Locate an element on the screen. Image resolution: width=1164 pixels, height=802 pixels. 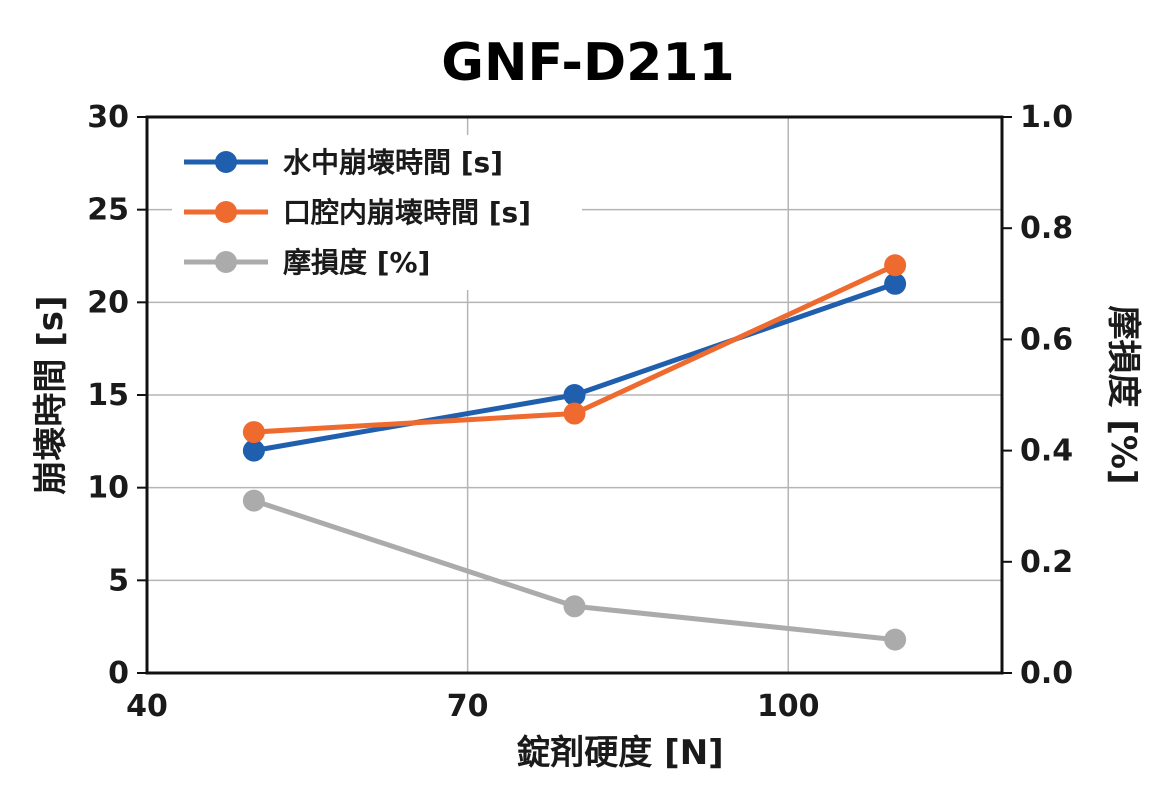
y-left-tick-label: 20 is located at coordinates (108, 302).